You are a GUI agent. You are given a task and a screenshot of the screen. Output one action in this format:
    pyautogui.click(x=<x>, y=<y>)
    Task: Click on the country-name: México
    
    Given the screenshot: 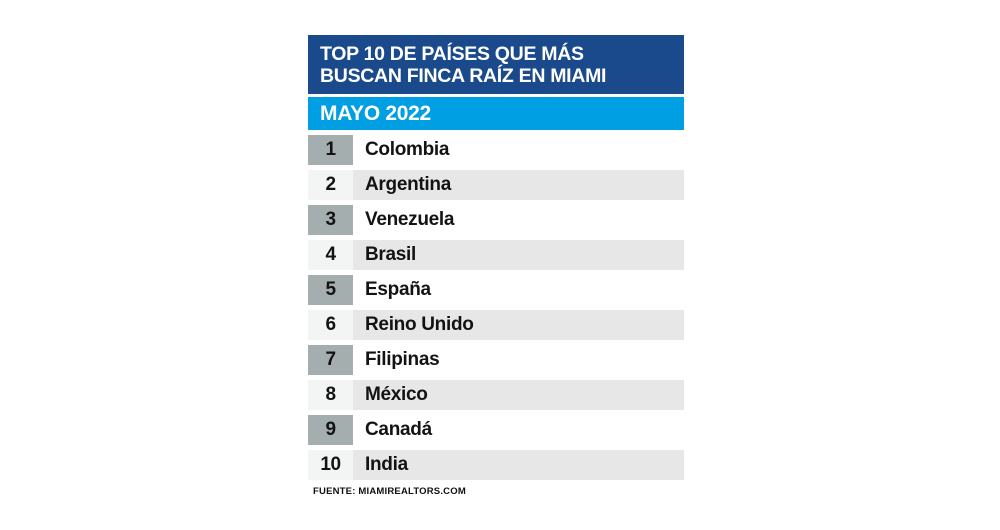 What is the action you would take?
    pyautogui.click(x=518, y=395)
    